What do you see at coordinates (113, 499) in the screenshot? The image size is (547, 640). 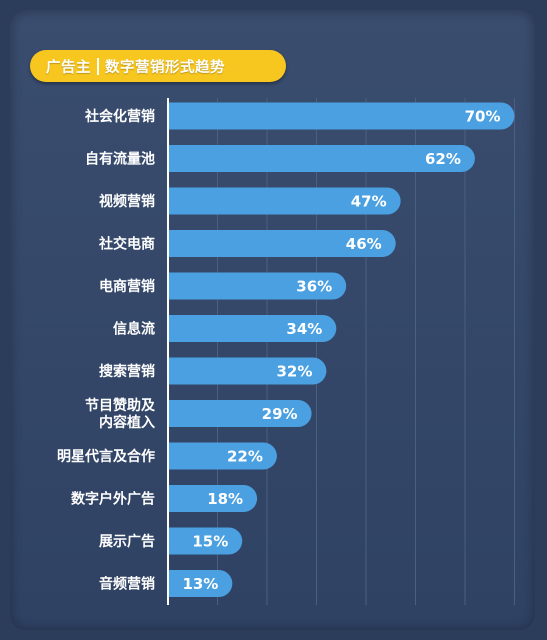 I see `category-label: 数字户外广告` at bounding box center [113, 499].